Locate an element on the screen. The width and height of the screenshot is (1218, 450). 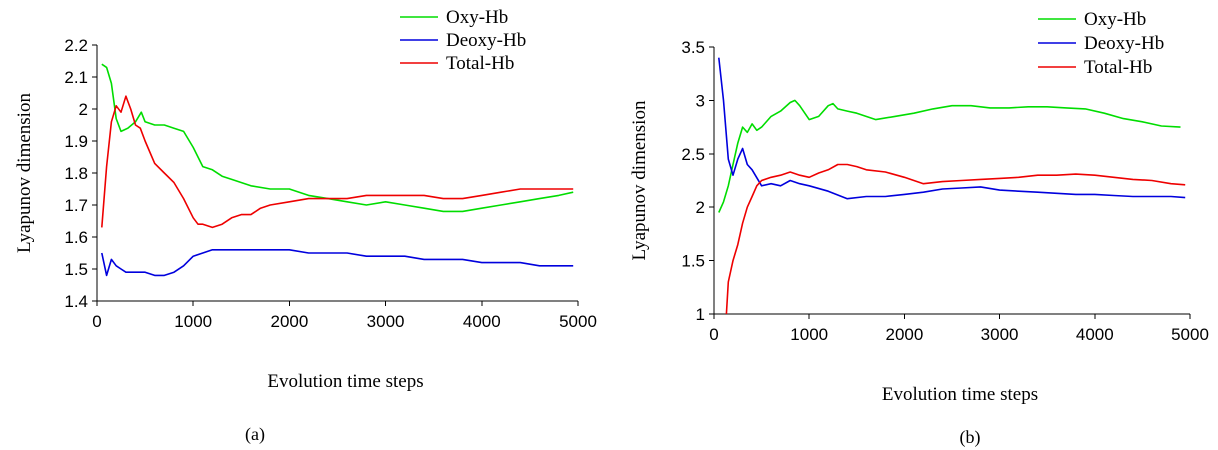
y-tick-label: 3.5 is located at coordinates (693, 47).